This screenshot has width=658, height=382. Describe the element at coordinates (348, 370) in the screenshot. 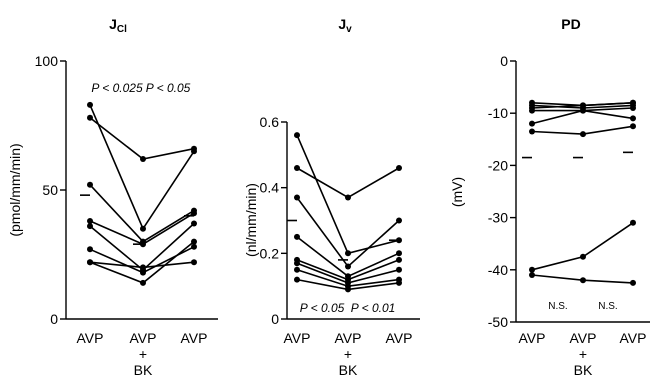

I see `panel-jv-category-label: BK` at that location.